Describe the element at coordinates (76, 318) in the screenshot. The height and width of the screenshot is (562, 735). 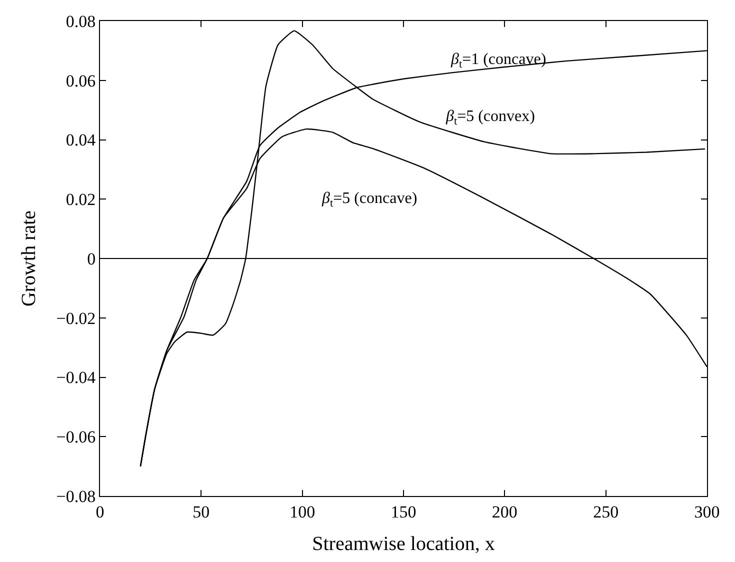
I see `y-tick-label: −0.02` at that location.